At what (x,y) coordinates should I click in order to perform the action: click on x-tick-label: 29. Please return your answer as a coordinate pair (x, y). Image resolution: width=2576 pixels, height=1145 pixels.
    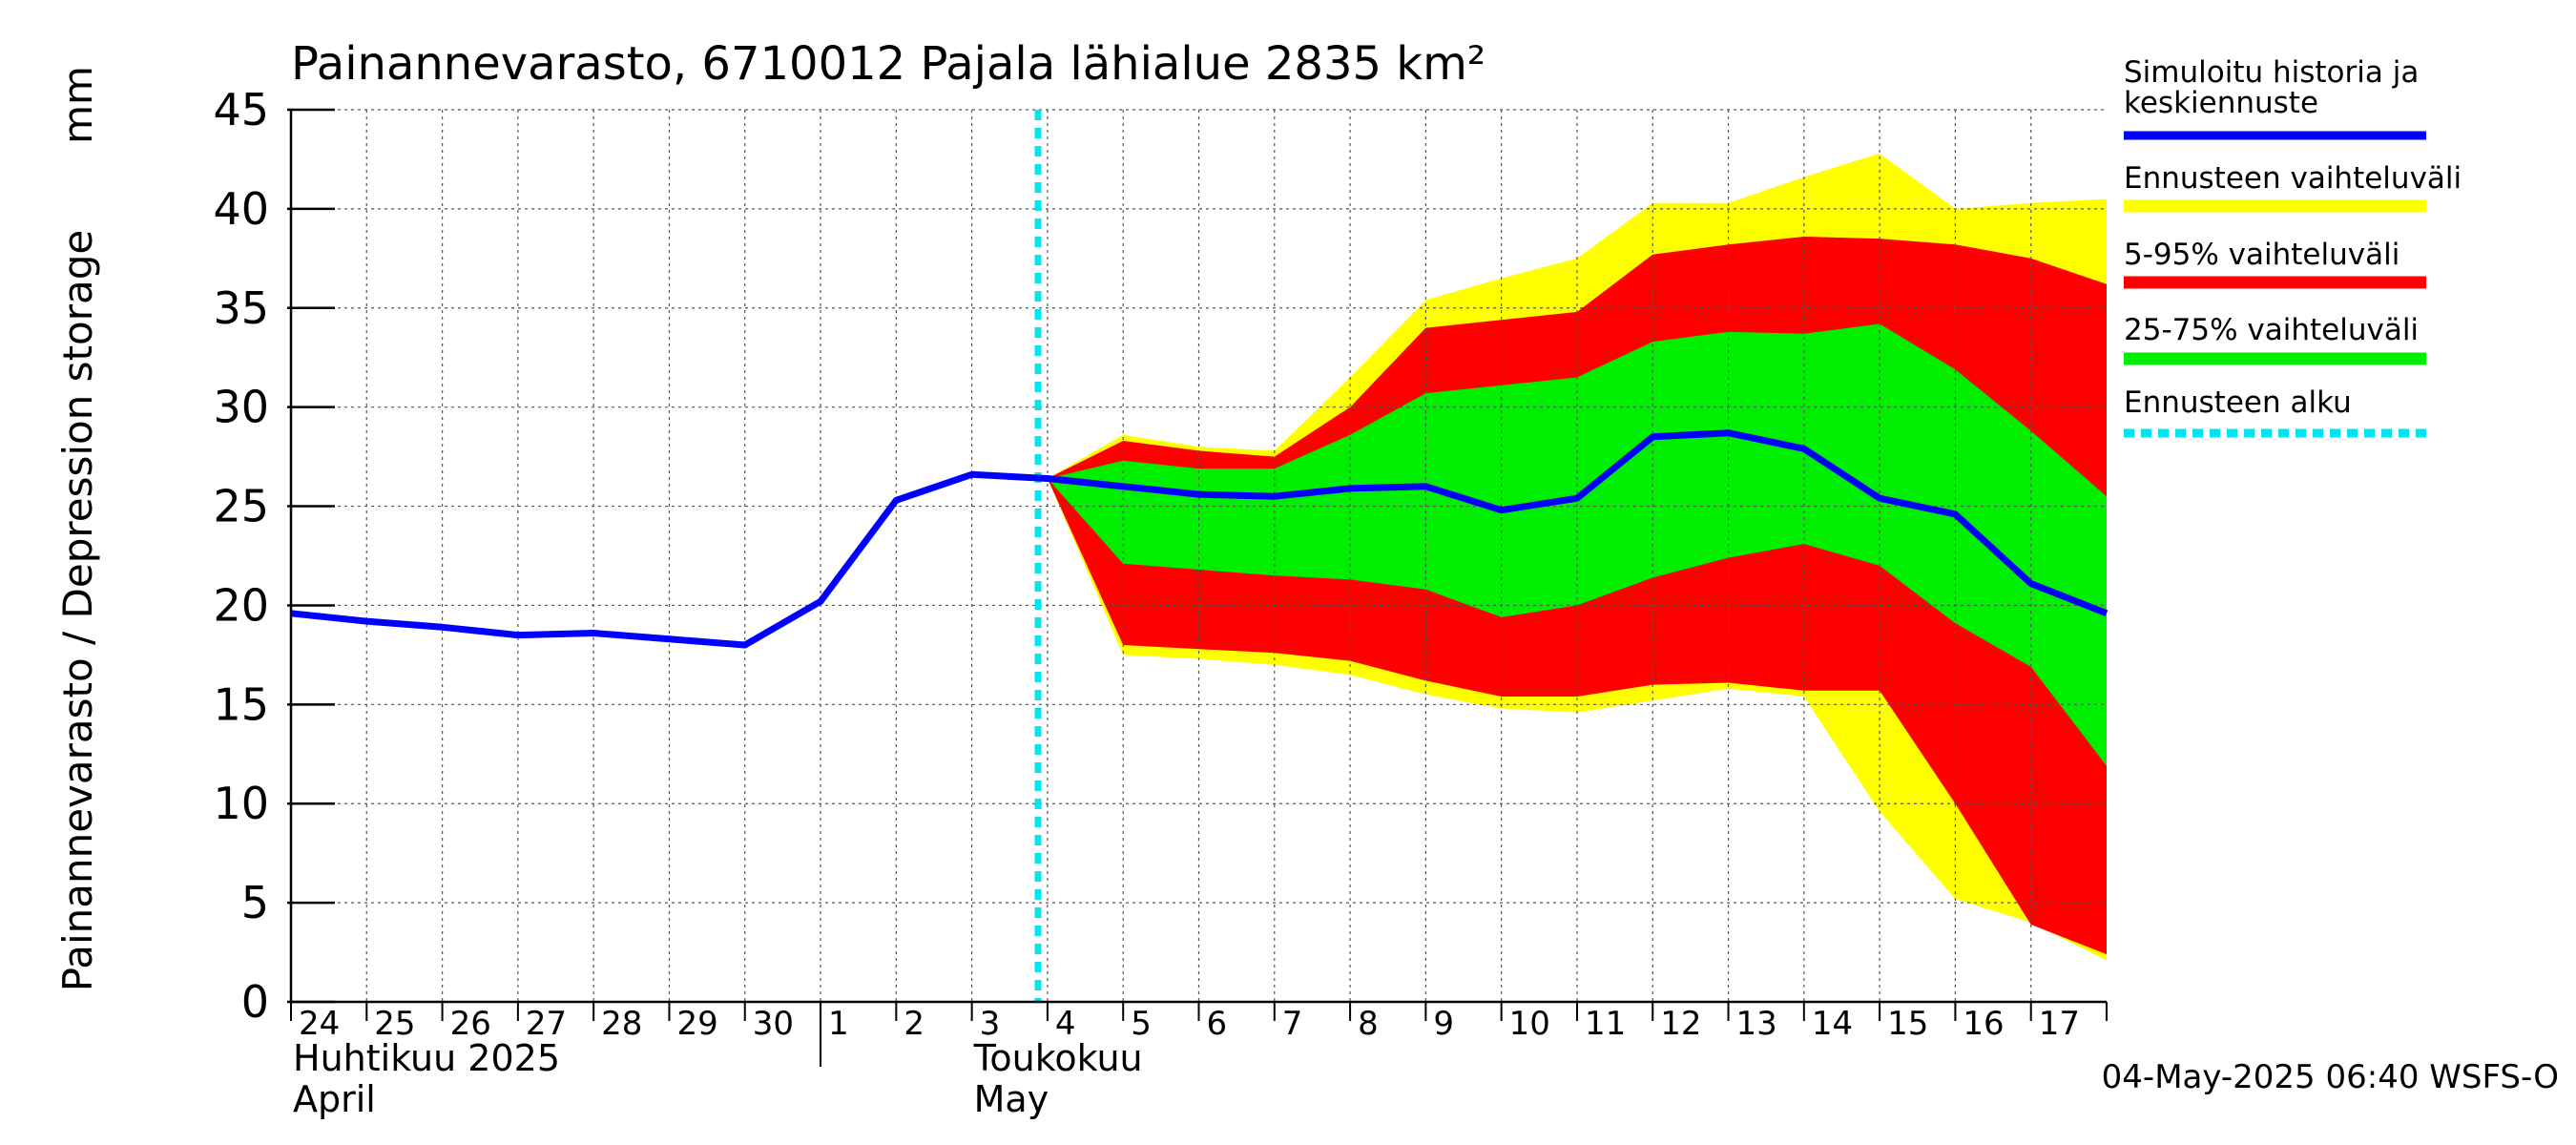
    Looking at the image, I should click on (696, 1024).